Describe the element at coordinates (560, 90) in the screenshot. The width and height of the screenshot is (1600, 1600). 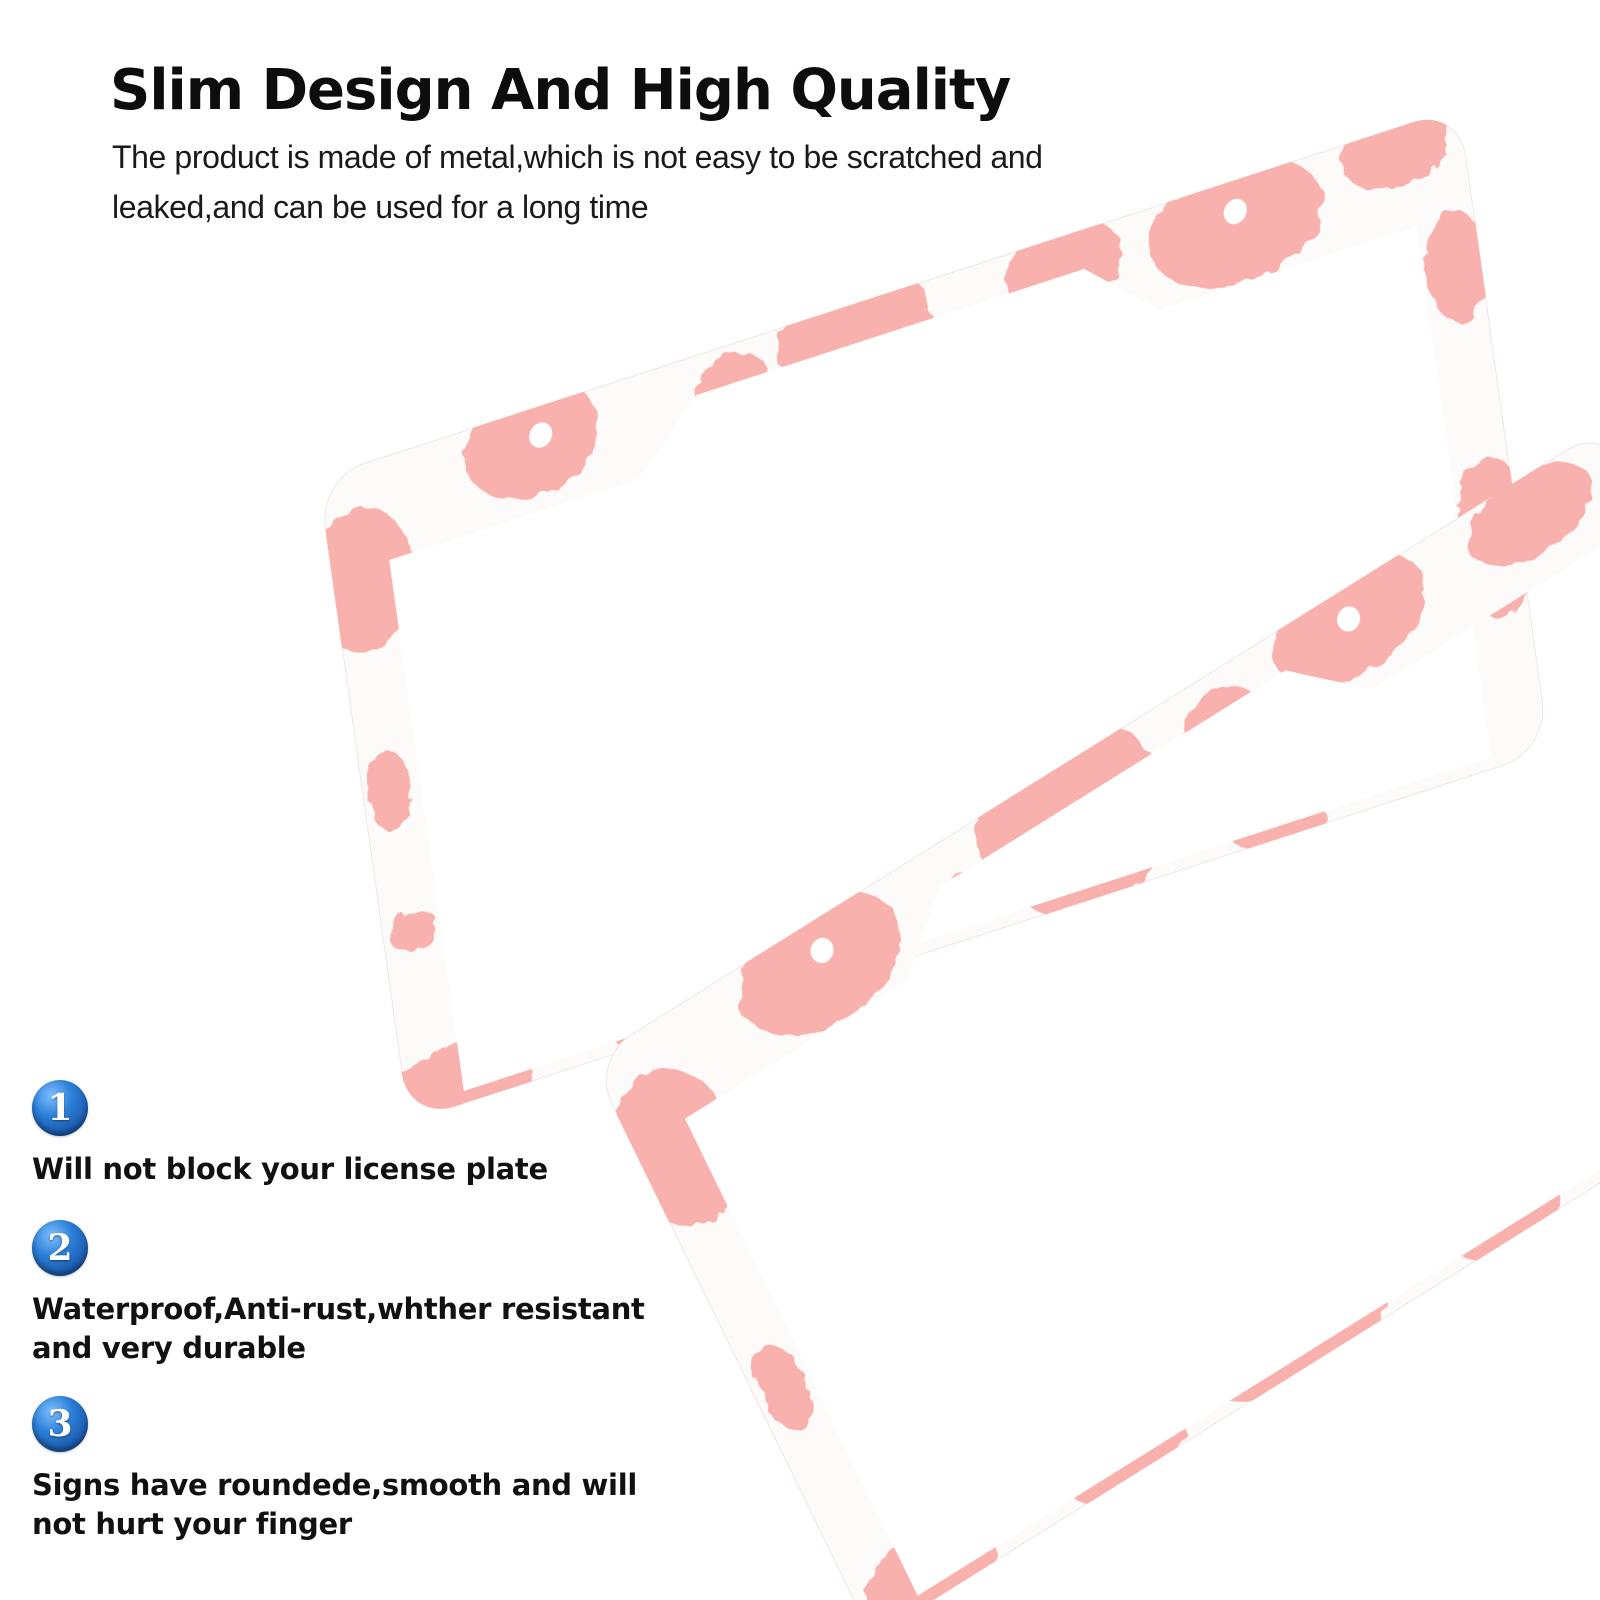
I see `page-title: Slim Design And High Quality` at that location.